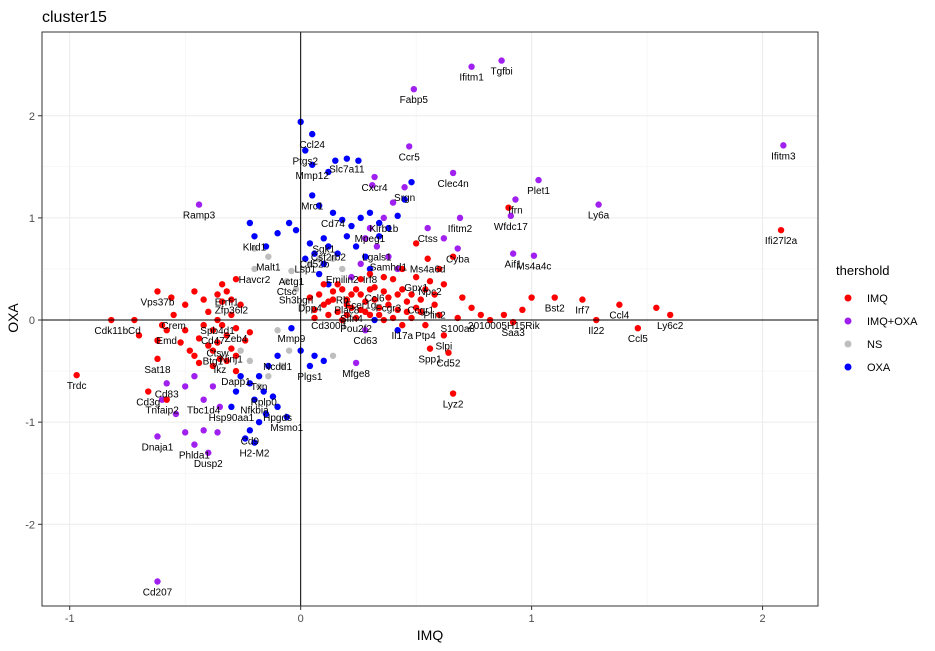 Image resolution: width=935 pixels, height=651 pixels. Describe the element at coordinates (173, 326) in the screenshot. I see `point-label: Crem` at that location.